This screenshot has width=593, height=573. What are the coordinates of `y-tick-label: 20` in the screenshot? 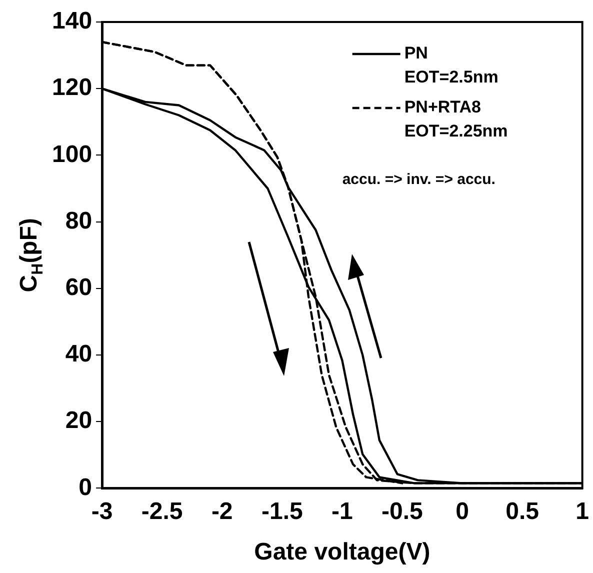 It's located at (78, 420).